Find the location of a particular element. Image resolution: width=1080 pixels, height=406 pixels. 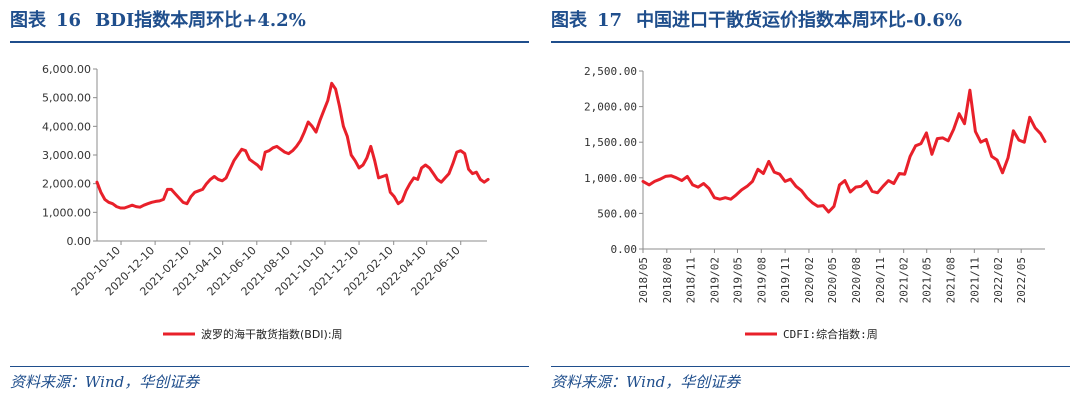

x-tick-label: 2019/02 is located at coordinates (714, 280).